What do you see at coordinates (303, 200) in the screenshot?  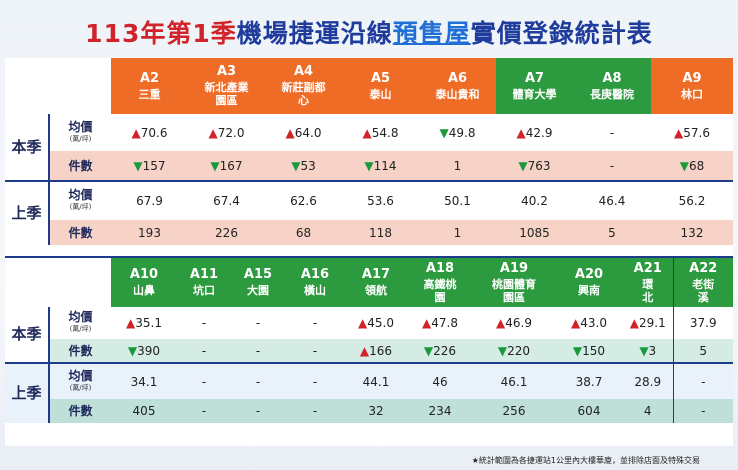 I see `cell-last-avg: 62.6` at bounding box center [303, 200].